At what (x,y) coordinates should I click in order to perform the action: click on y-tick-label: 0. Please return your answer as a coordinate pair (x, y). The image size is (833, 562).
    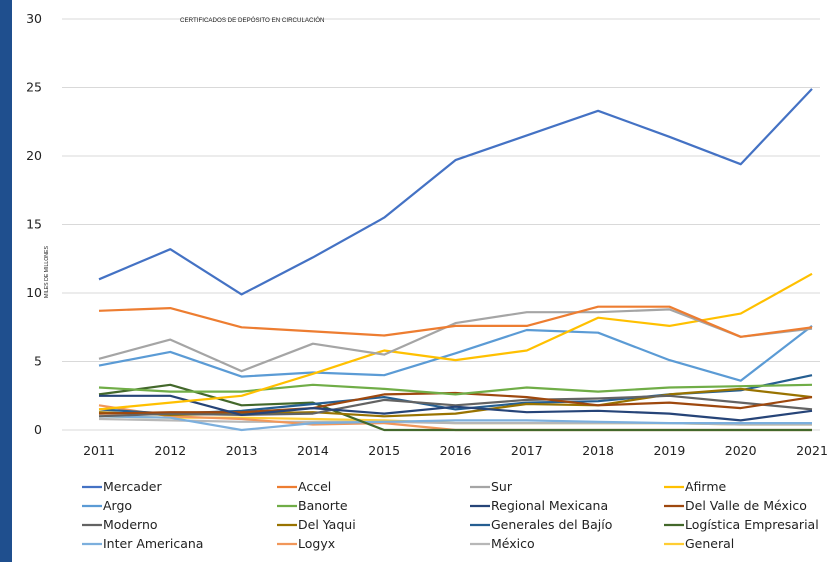
    Looking at the image, I should click on (38, 429).